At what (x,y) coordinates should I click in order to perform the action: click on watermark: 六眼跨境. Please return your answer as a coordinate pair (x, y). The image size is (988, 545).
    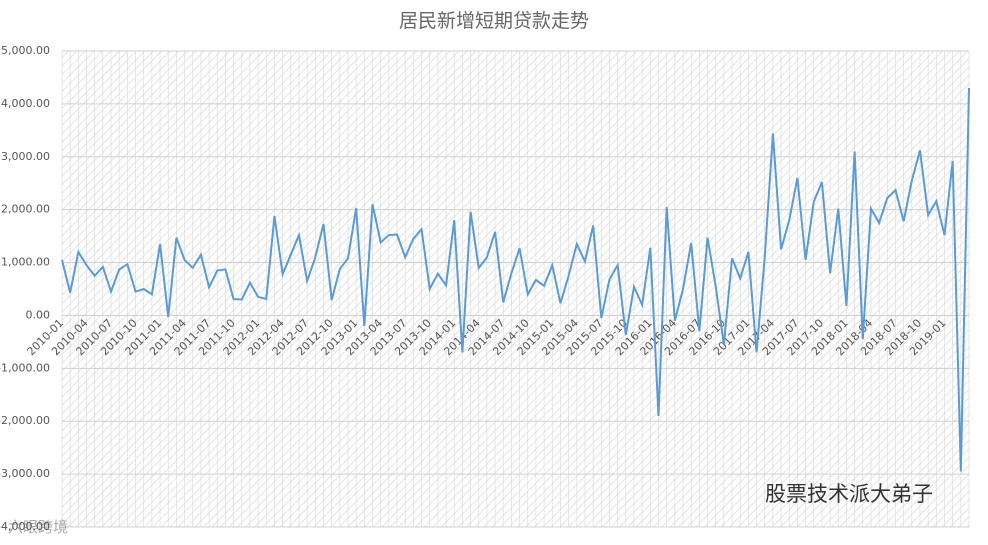
    Looking at the image, I should click on (38, 527).